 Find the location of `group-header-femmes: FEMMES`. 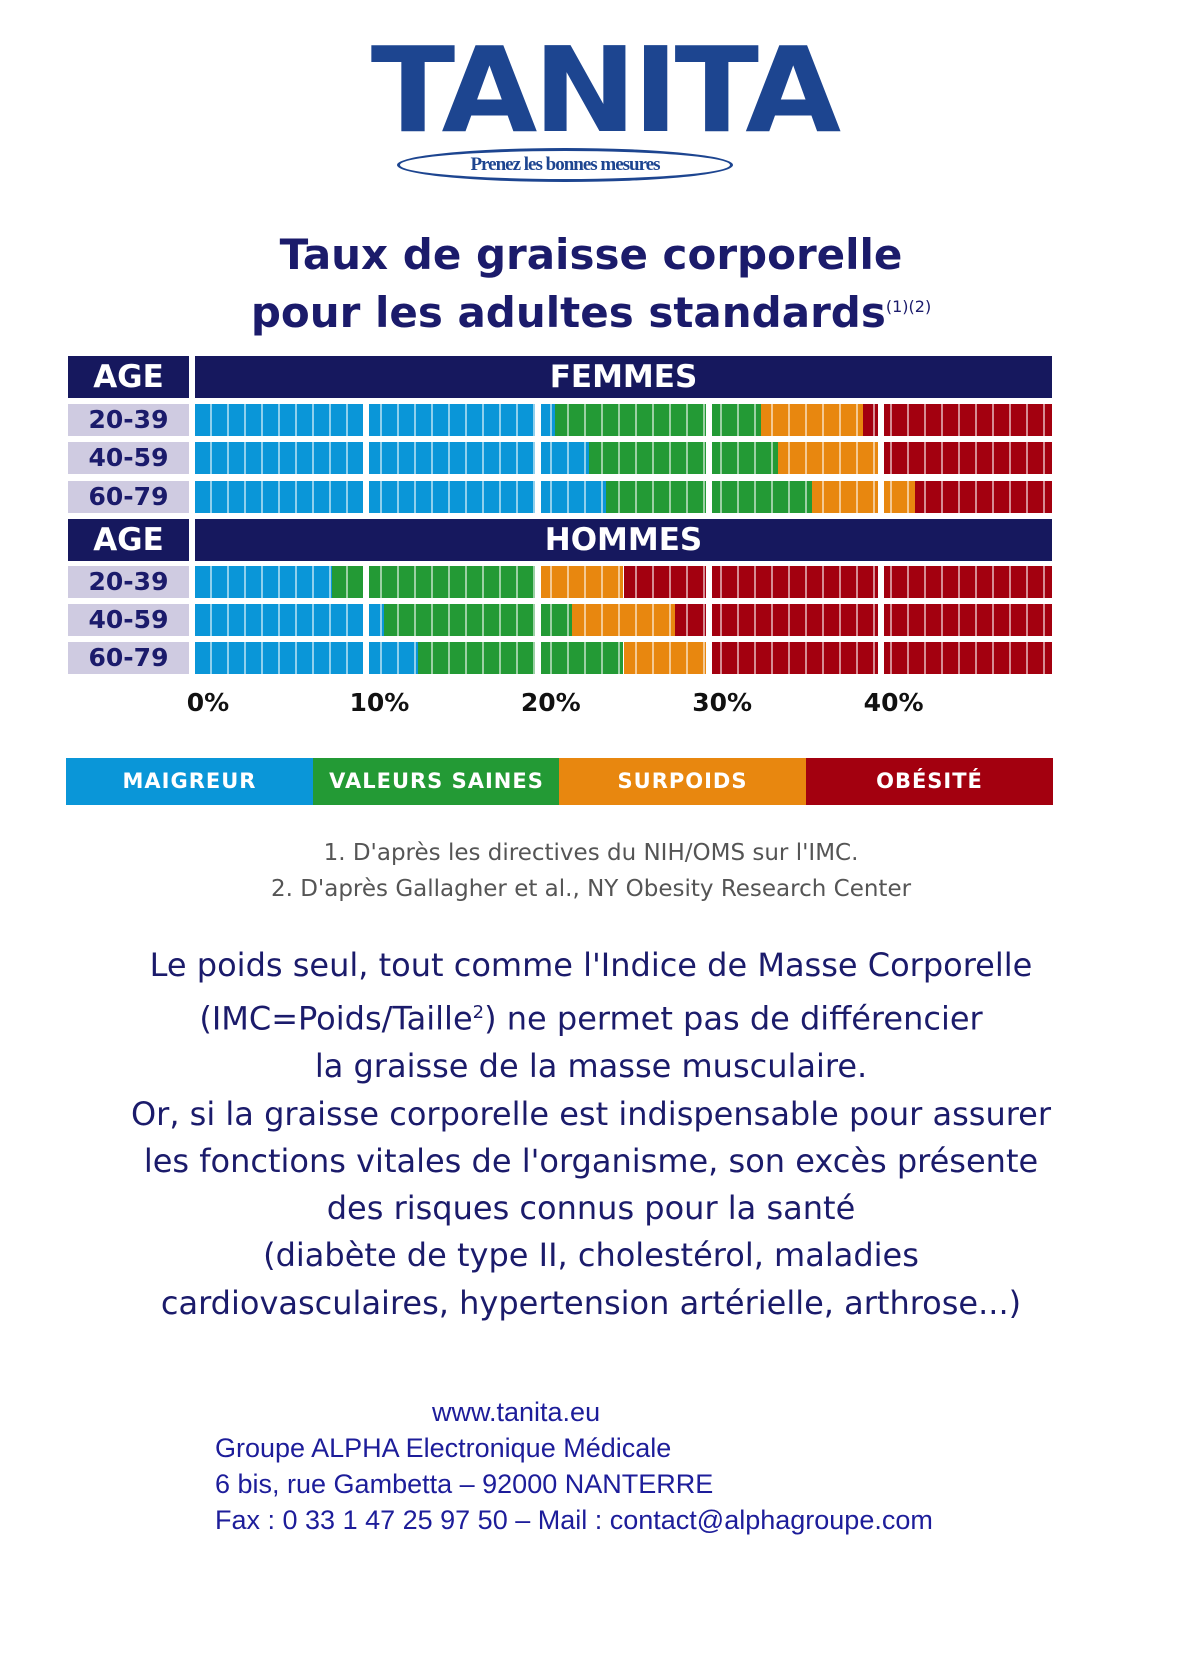

group-header-femmes: FEMMES is located at coordinates (623, 377).